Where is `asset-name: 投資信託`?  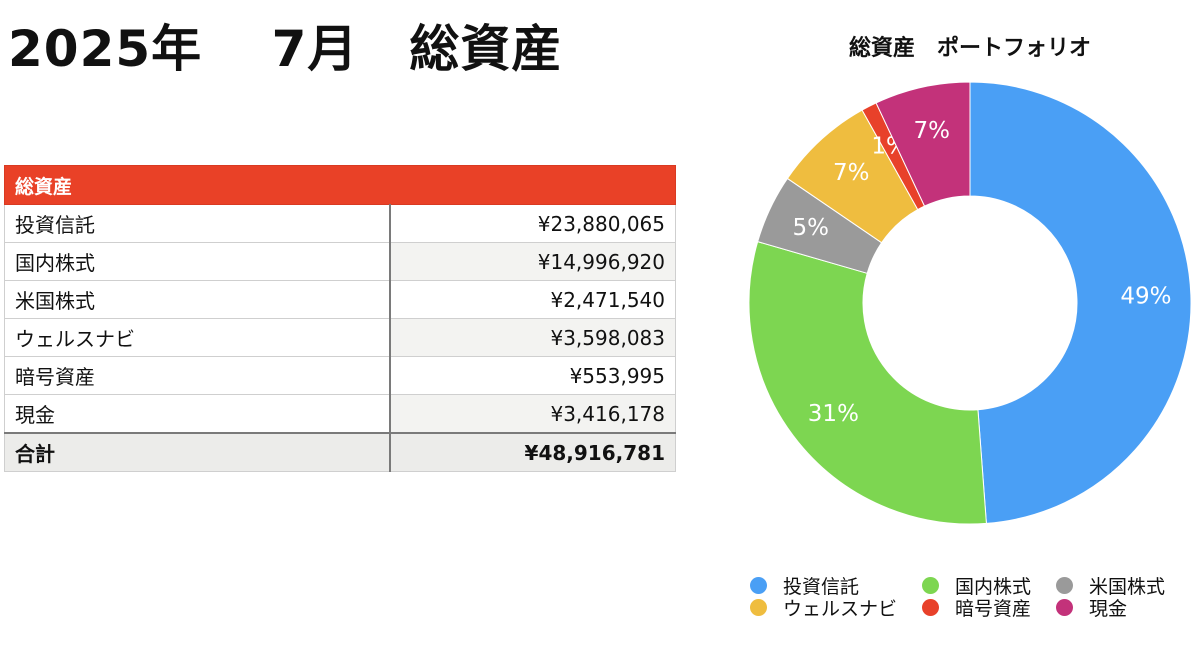
asset-name: 投資信託 is located at coordinates (197, 223).